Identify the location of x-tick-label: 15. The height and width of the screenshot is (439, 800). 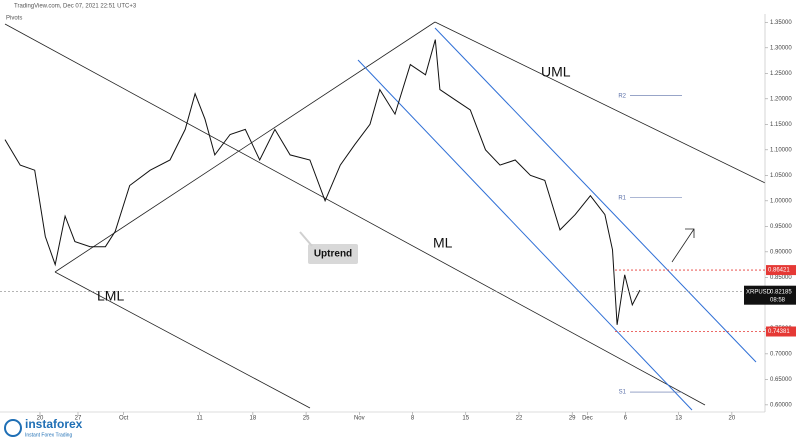
(465, 419).